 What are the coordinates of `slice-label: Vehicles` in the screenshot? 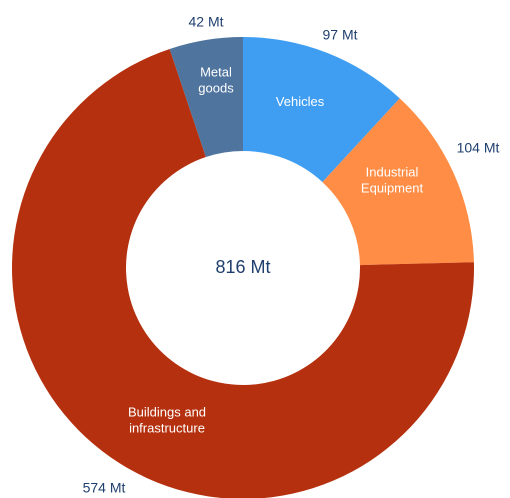 It's located at (300, 102).